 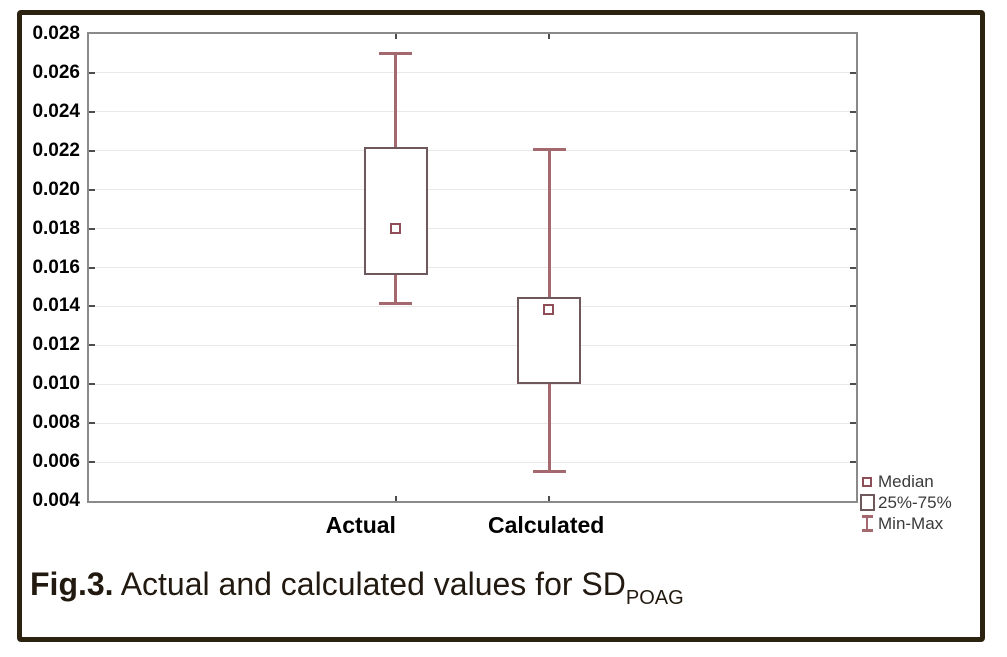 I want to click on y-axis-tick-label: 0.018, so click(x=56, y=228).